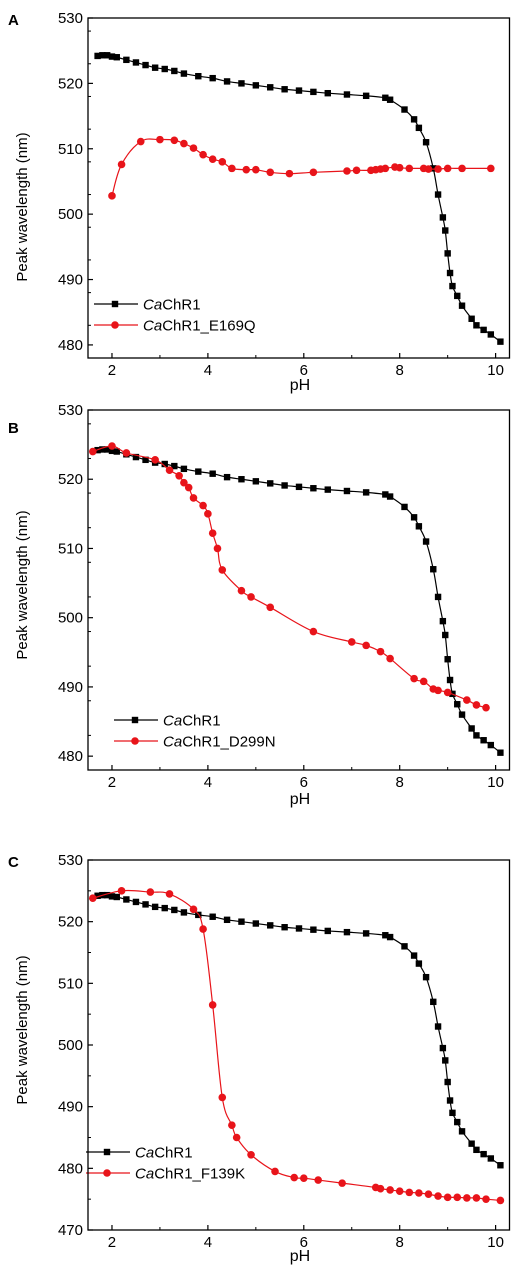 The image size is (511, 1267). What do you see at coordinates (199, 326) in the screenshot?
I see `legend-label: CaChR1_E169Q` at bounding box center [199, 326].